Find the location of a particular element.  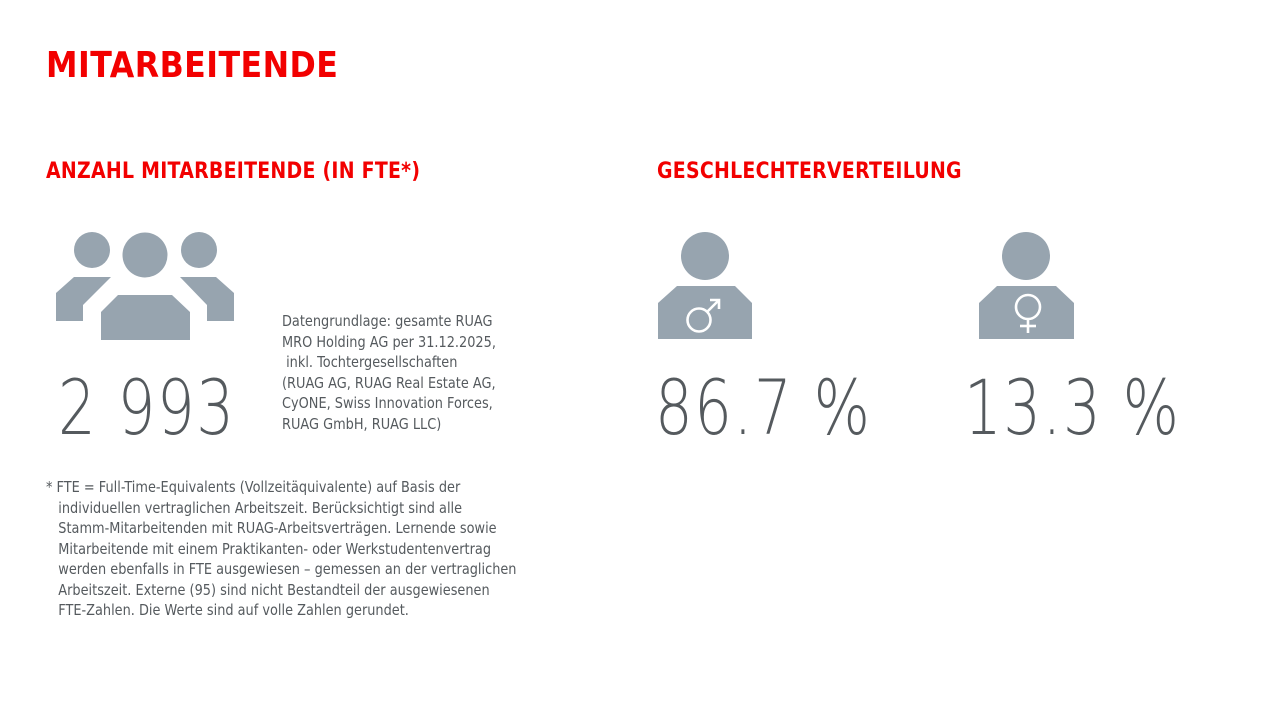

female-person-icon is located at coordinates (1027, 285).